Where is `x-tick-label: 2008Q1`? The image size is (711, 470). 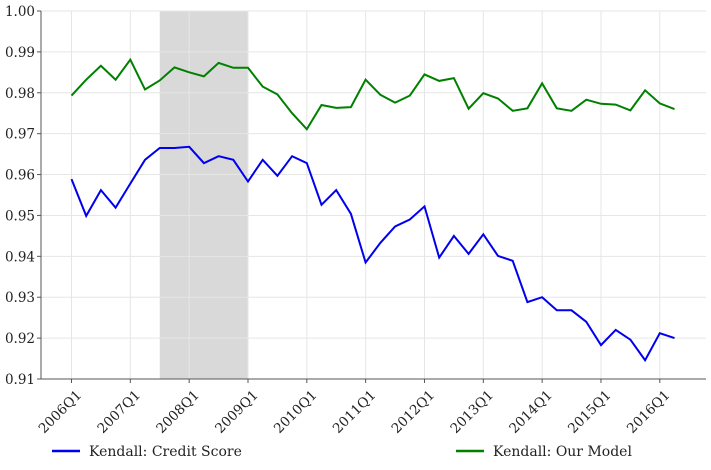
x-tick-label: 2008Q1 is located at coordinates (178, 412).